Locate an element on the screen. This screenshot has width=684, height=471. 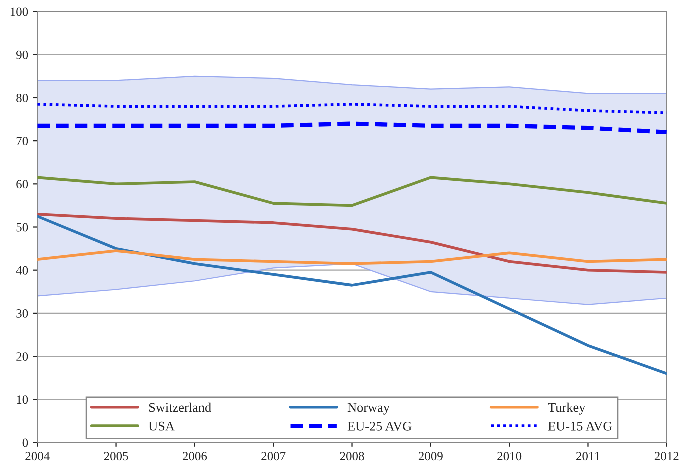
y-tick-label: 10 is located at coordinates (22, 400).